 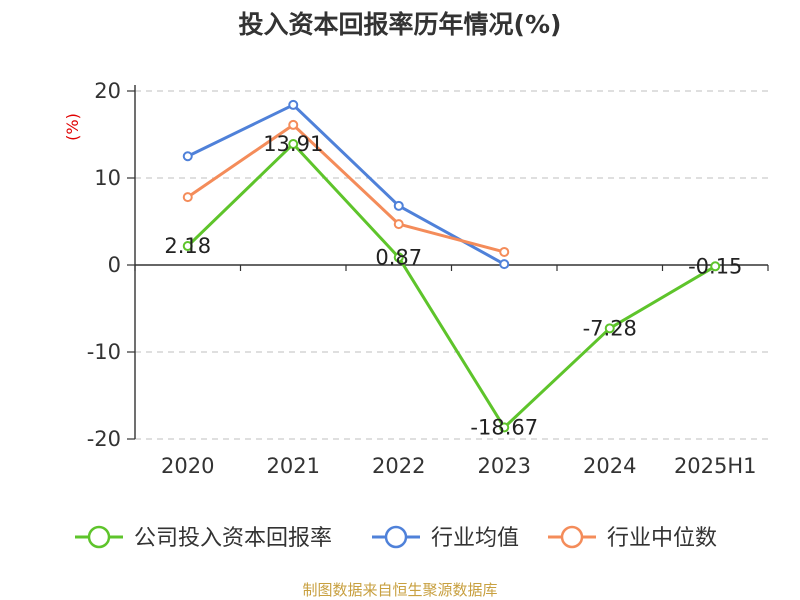 I want to click on y-tick-labels: 20 10 0 -10 -20, so click(x=104, y=265).